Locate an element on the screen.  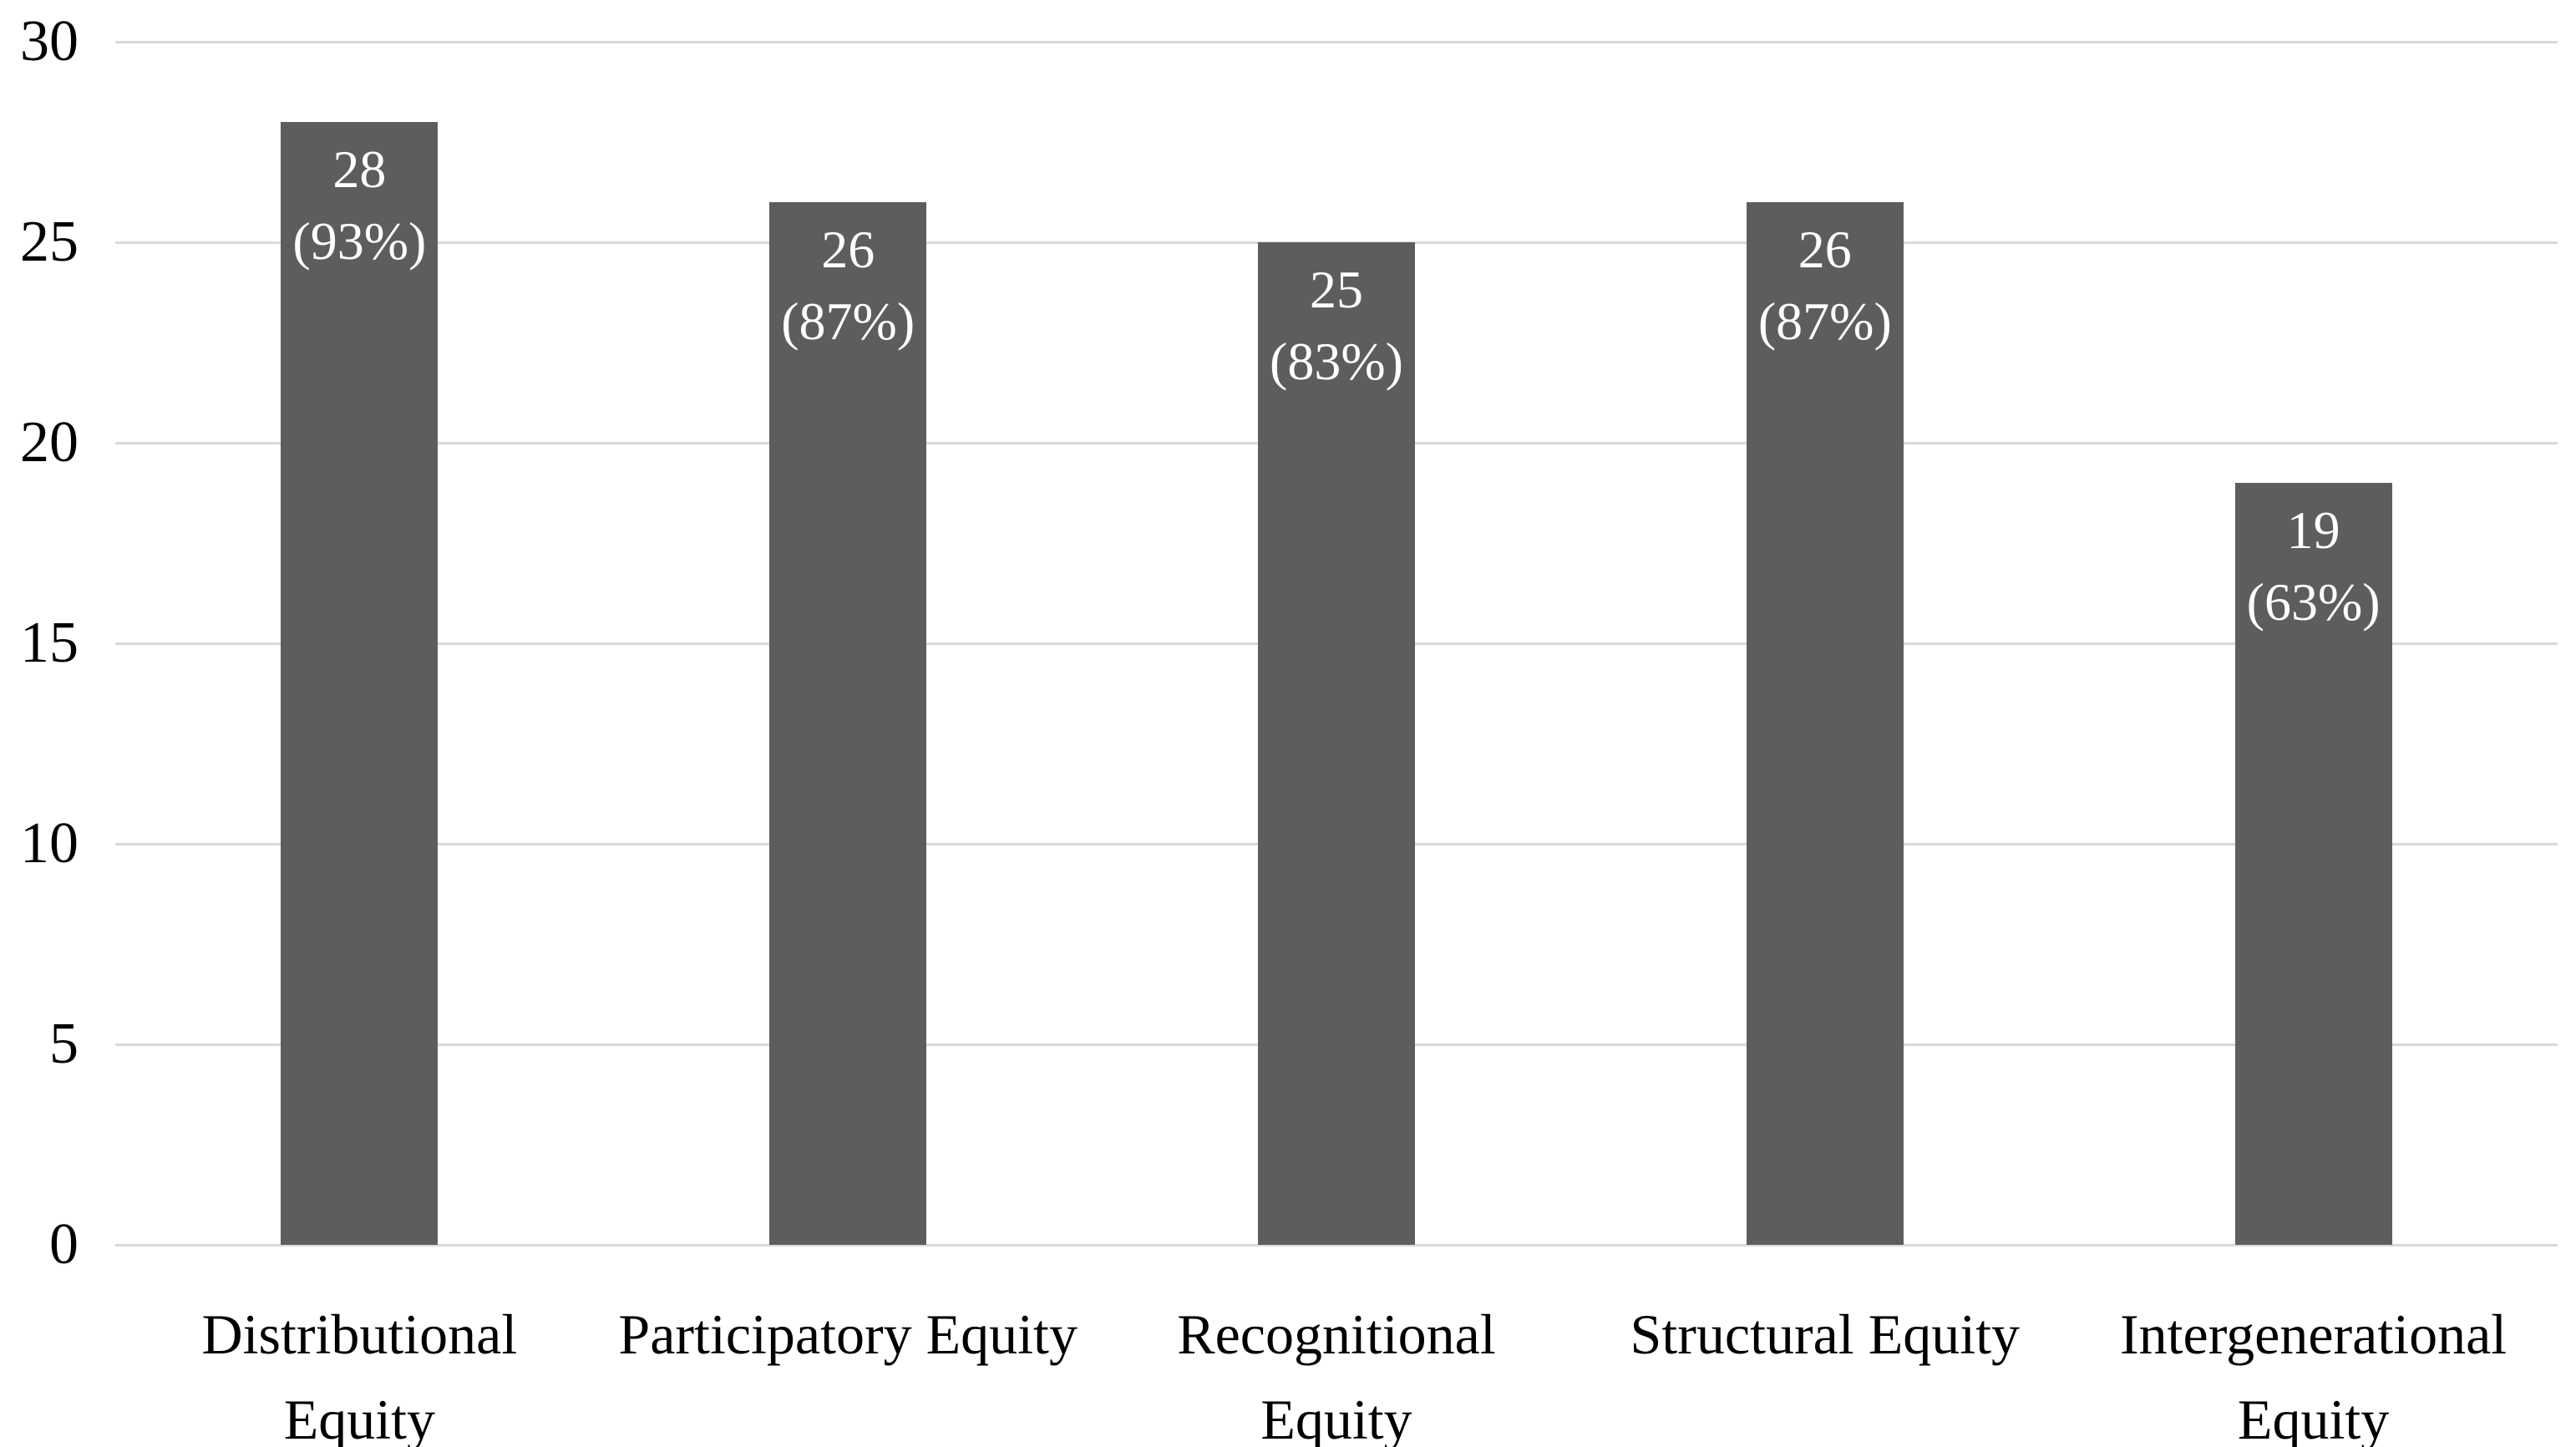
category-label: Structural Equity is located at coordinates (1825, 1334).